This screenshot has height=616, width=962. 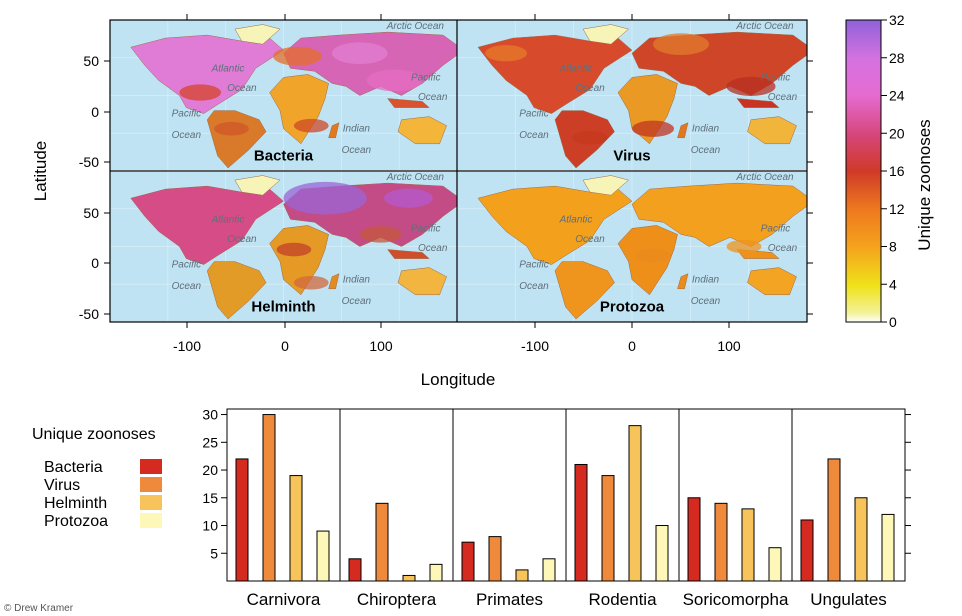 I want to click on map-land-na, so click(x=207, y=74).